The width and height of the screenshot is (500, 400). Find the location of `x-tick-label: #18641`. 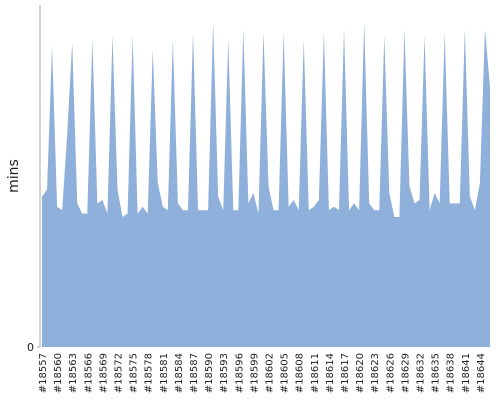

x-tick-label: #18641 is located at coordinates (466, 373).